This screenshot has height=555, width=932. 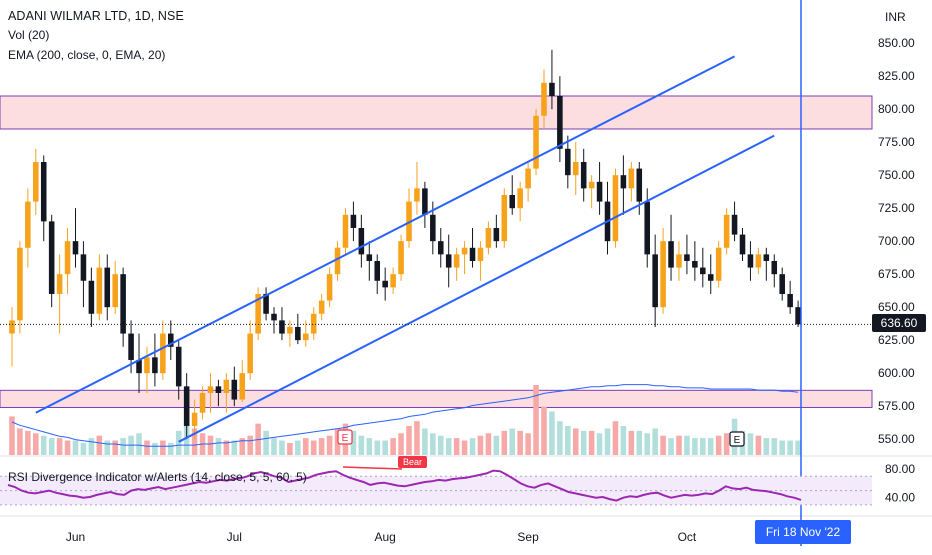 What do you see at coordinates (96, 16) in the screenshot?
I see `symbol-legend: ADANI WILMAR LTD, 1D, NSE` at bounding box center [96, 16].